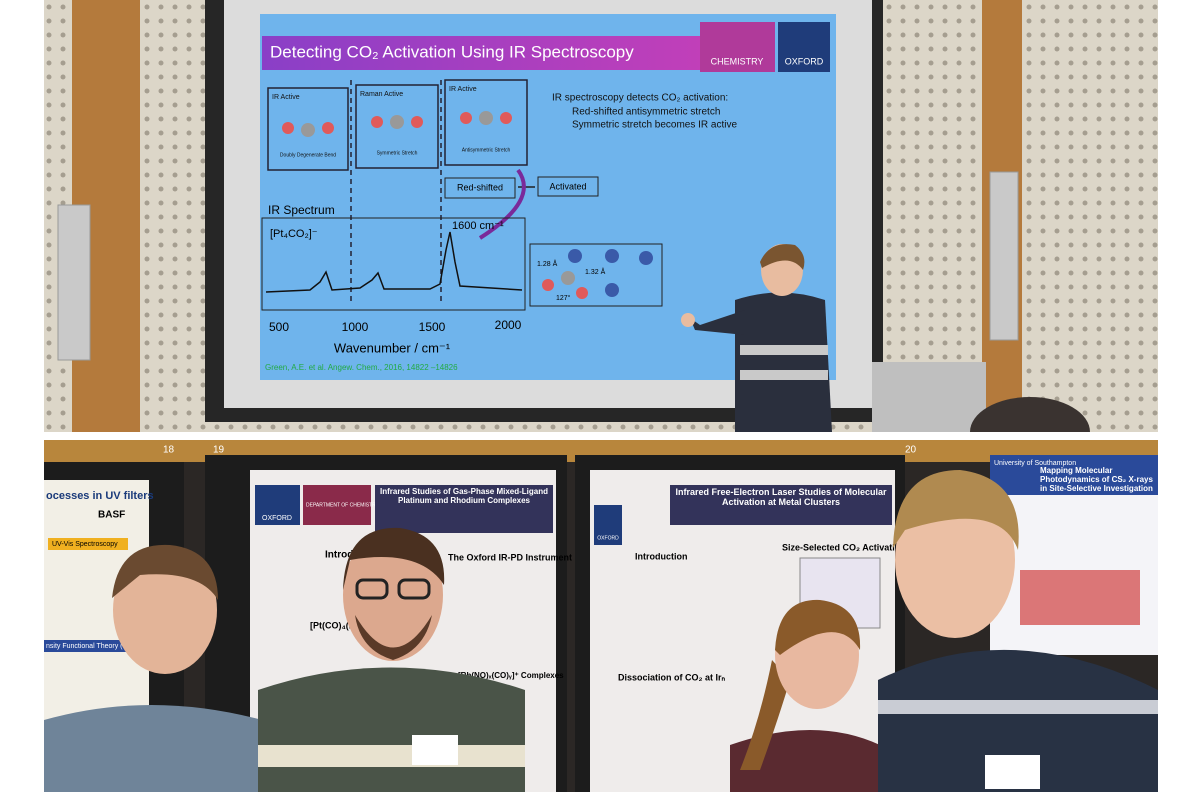 Image resolution: width=1200 pixels, height=800 pixels. I want to click on poster-number: 19, so click(219, 450).